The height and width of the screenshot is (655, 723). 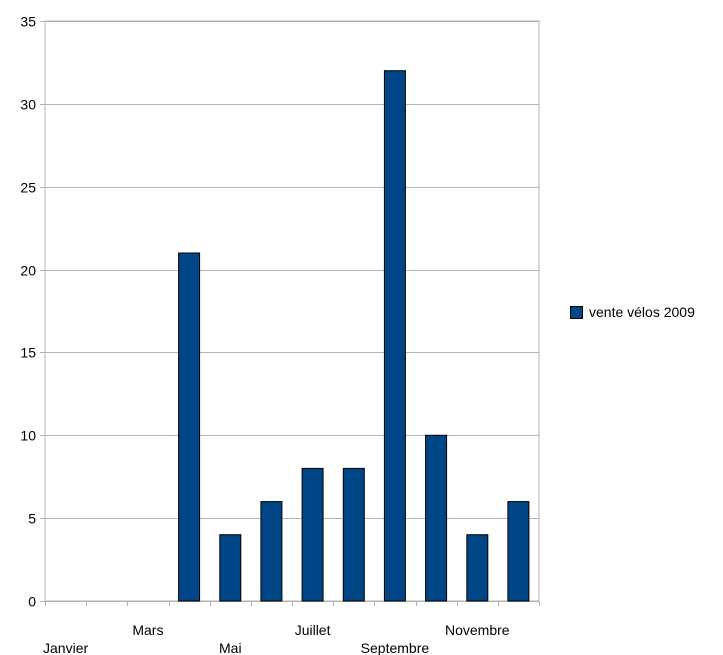 What do you see at coordinates (189, 427) in the screenshot?
I see `bar-avril` at bounding box center [189, 427].